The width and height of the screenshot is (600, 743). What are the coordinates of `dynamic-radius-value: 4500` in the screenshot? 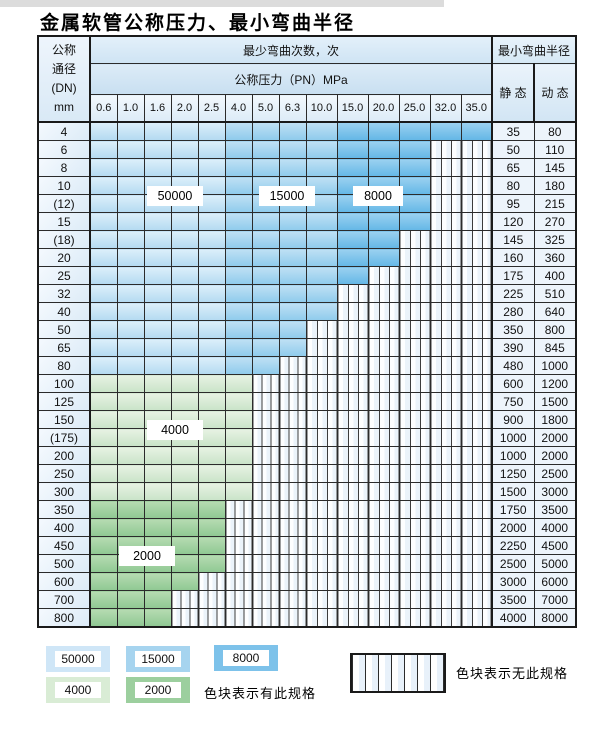 It's located at (555, 545).